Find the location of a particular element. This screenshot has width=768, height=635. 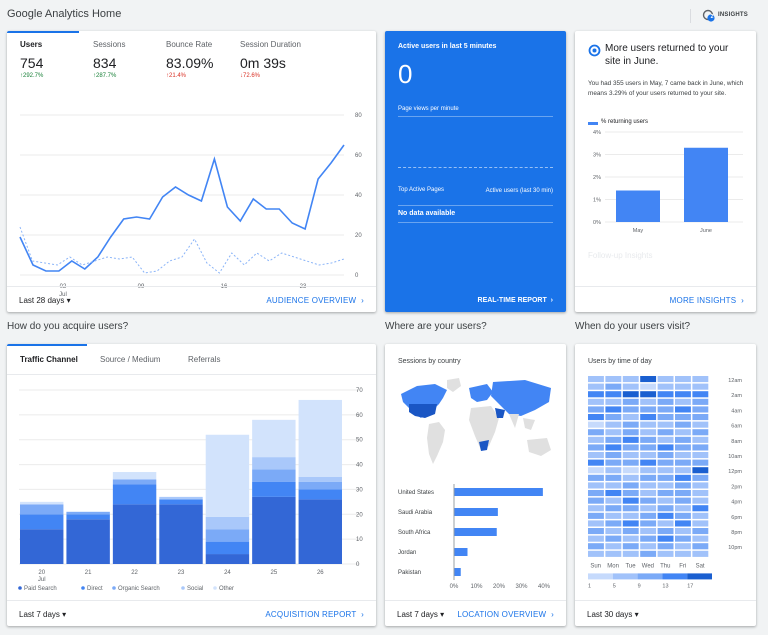

metric-delta: ↓72.6% is located at coordinates (250, 76).